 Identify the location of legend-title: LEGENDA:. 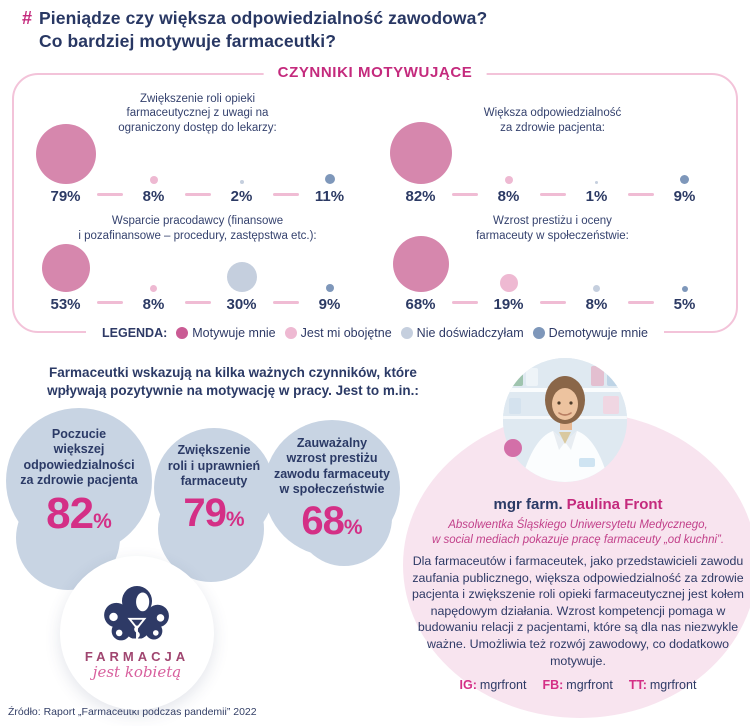
(134, 333).